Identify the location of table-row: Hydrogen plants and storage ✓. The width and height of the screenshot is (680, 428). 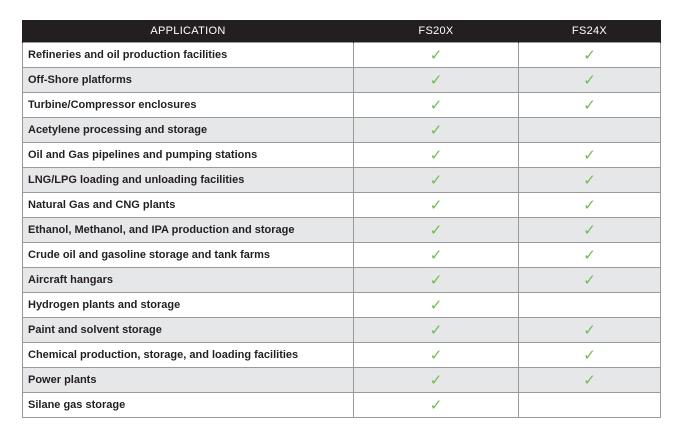
(341, 305).